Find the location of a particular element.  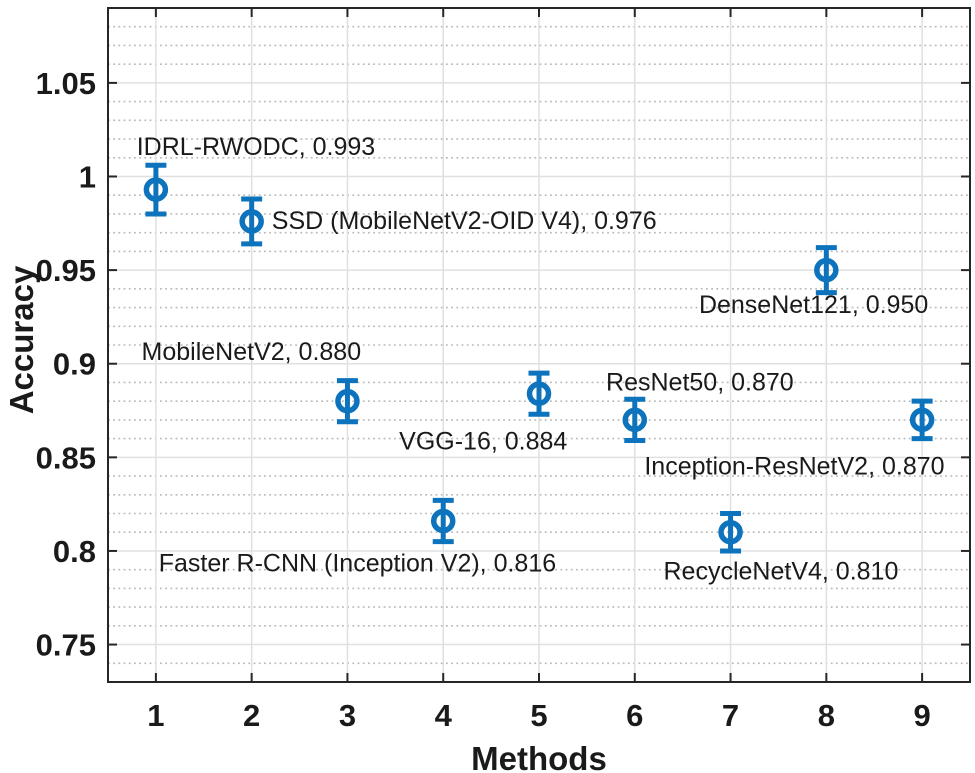

point-label: Faster R-CNN (Inception V2), 0.816 is located at coordinates (357, 564).